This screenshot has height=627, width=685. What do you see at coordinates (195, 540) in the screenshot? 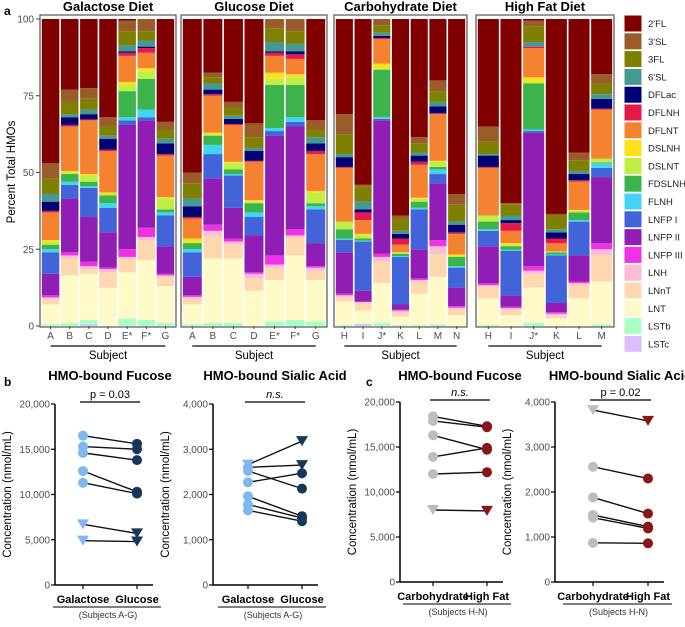
I see `y-tick-label: 1,000` at bounding box center [195, 540].